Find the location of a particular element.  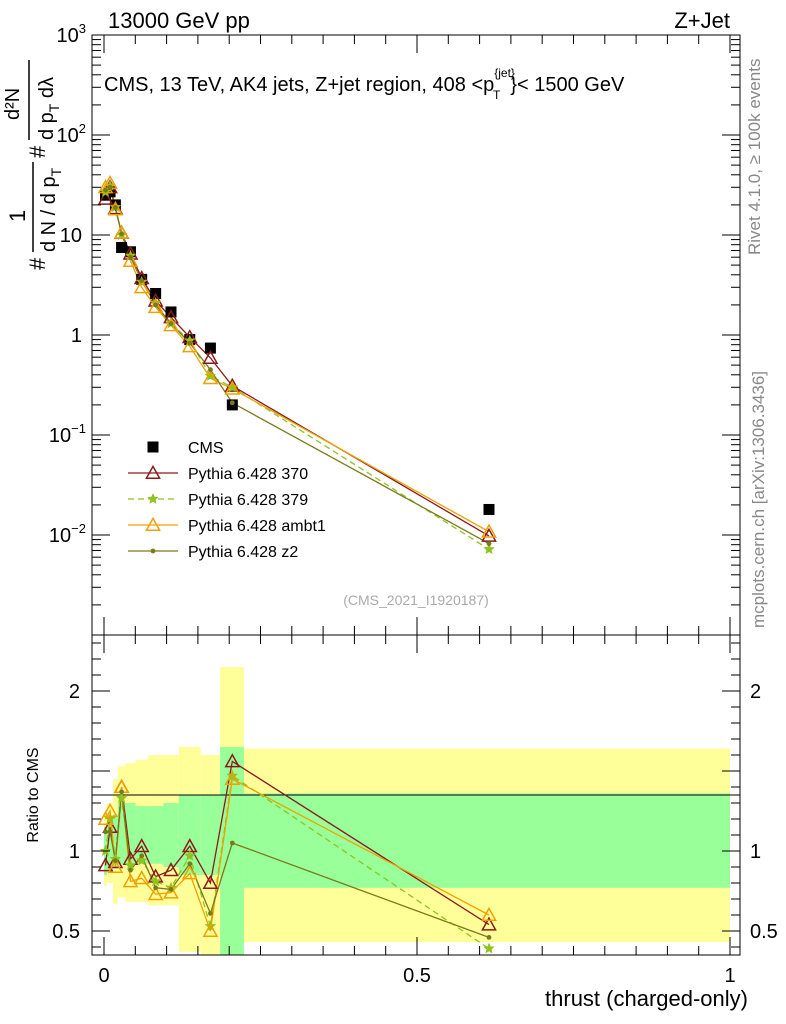

y-tick-label-5: 10³ is located at coordinates (71, 34).